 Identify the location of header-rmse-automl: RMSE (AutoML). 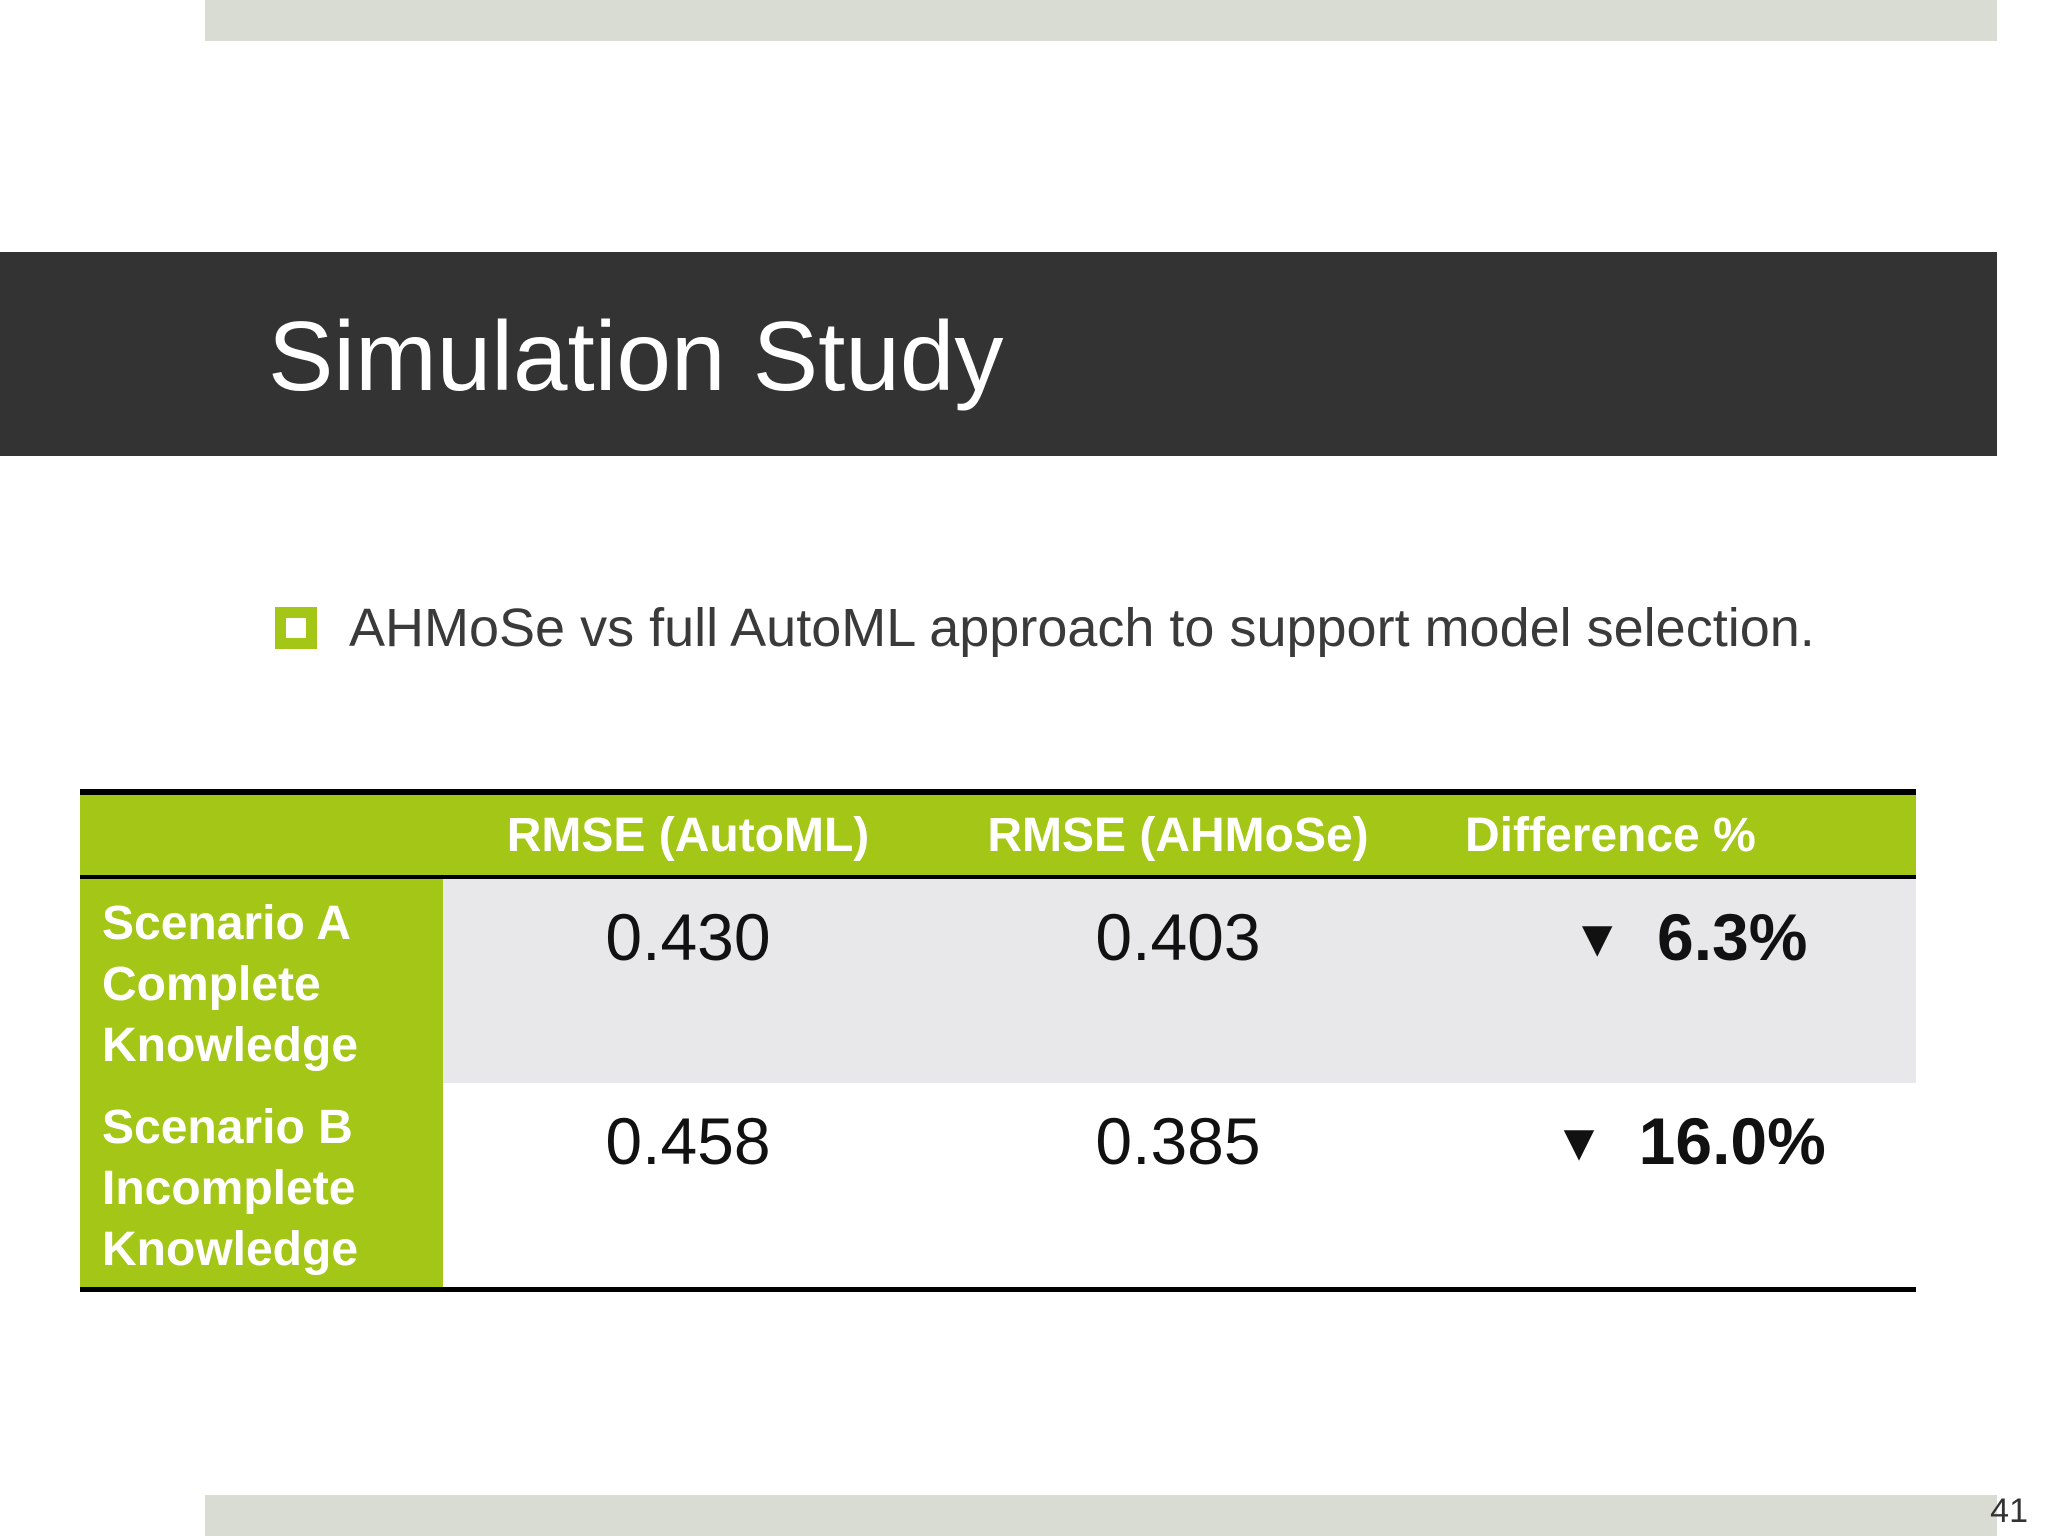
(688, 834).